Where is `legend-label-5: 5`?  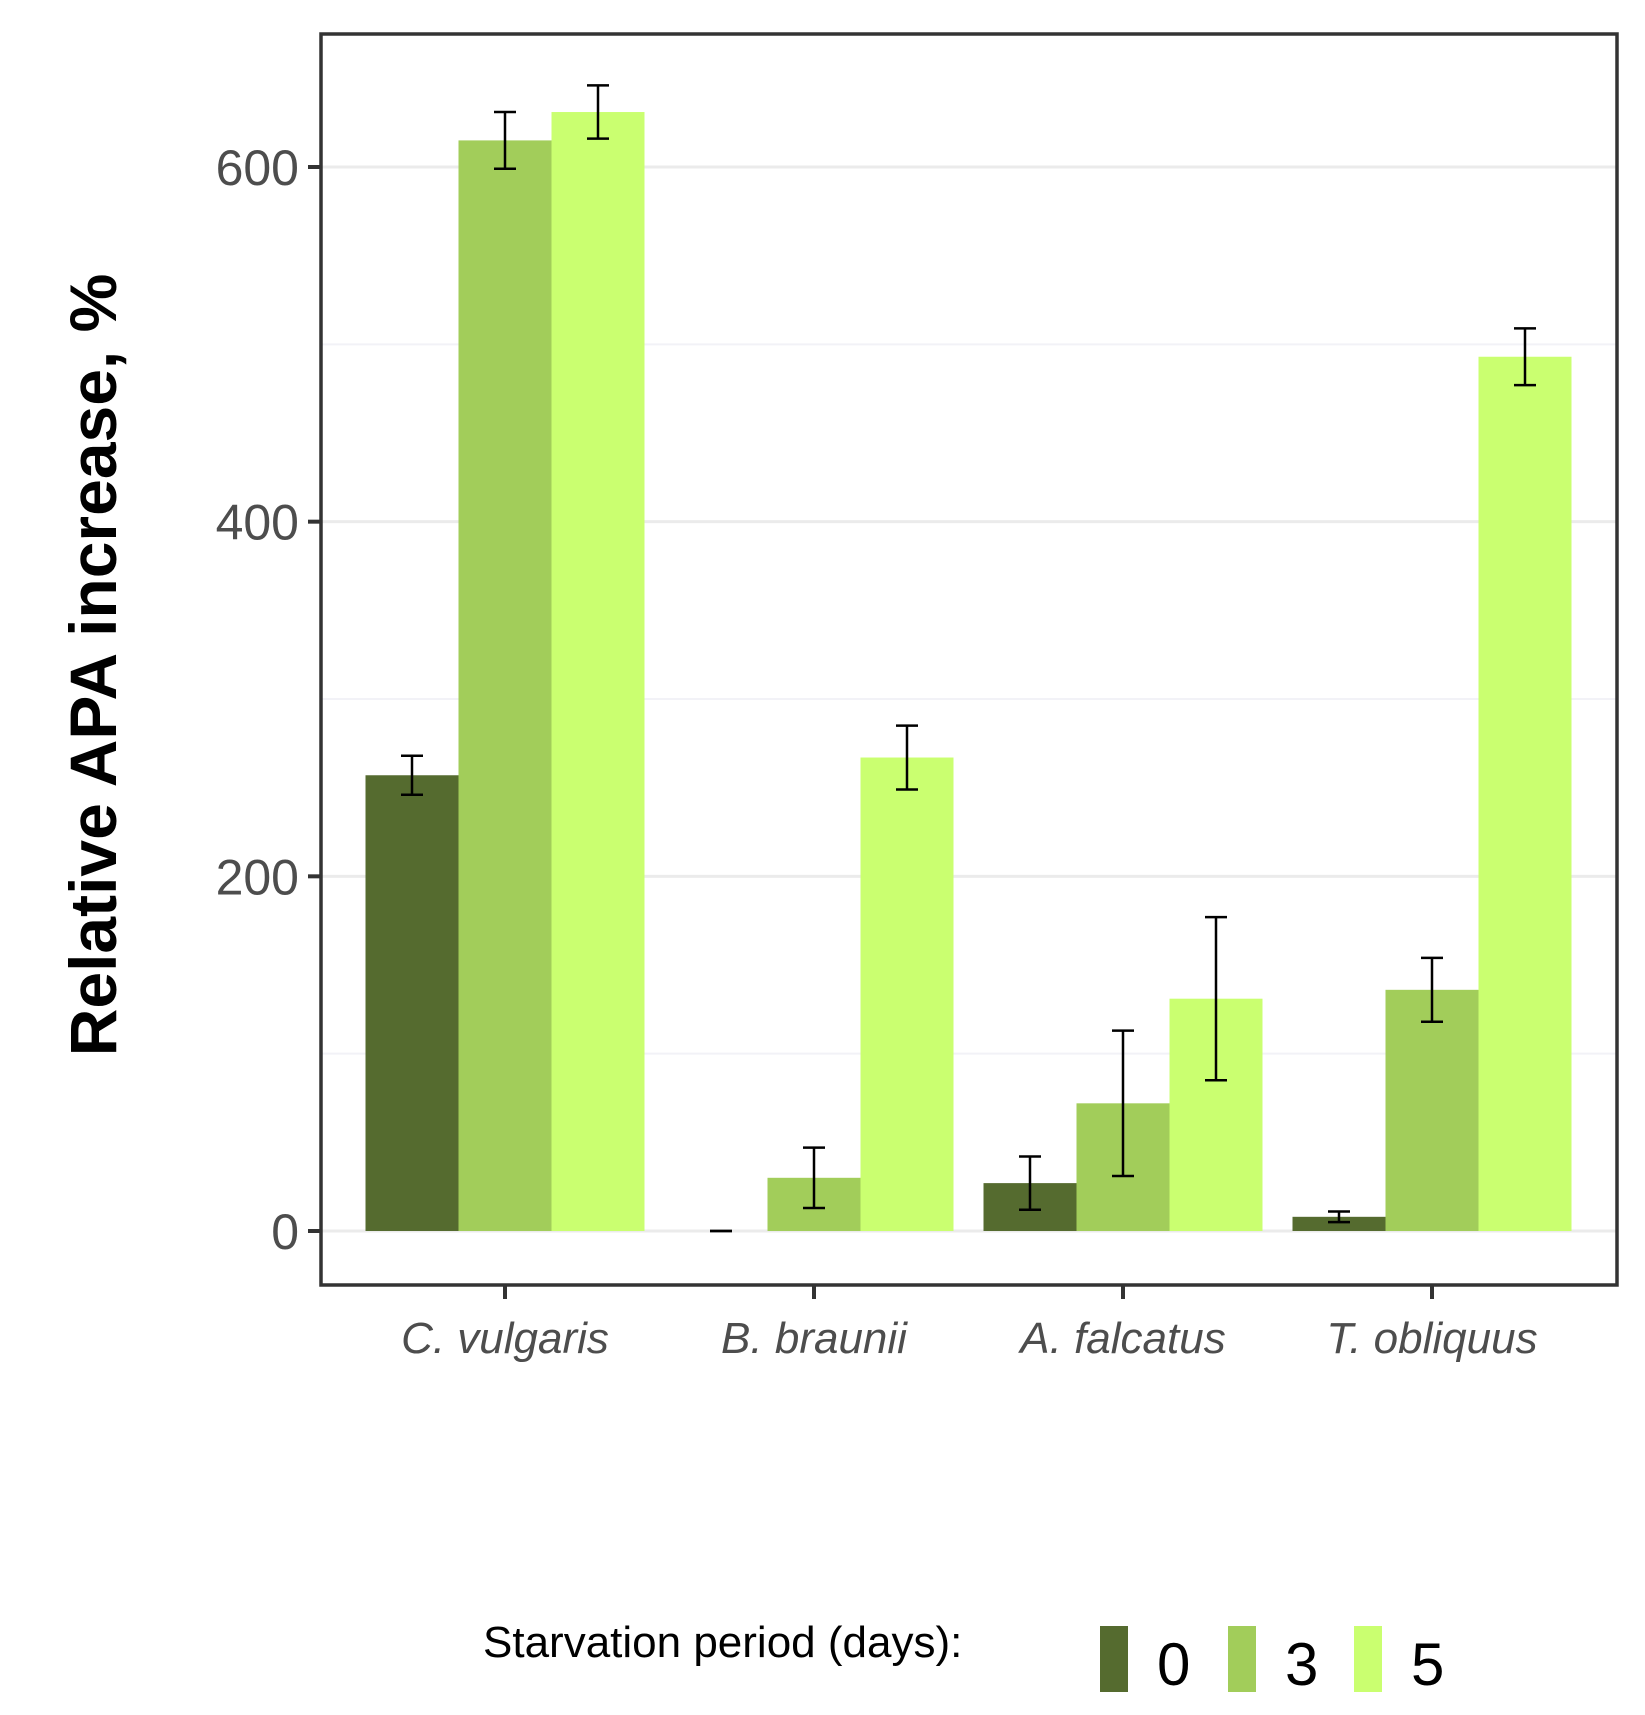 legend-label-5: 5 is located at coordinates (1427, 1664).